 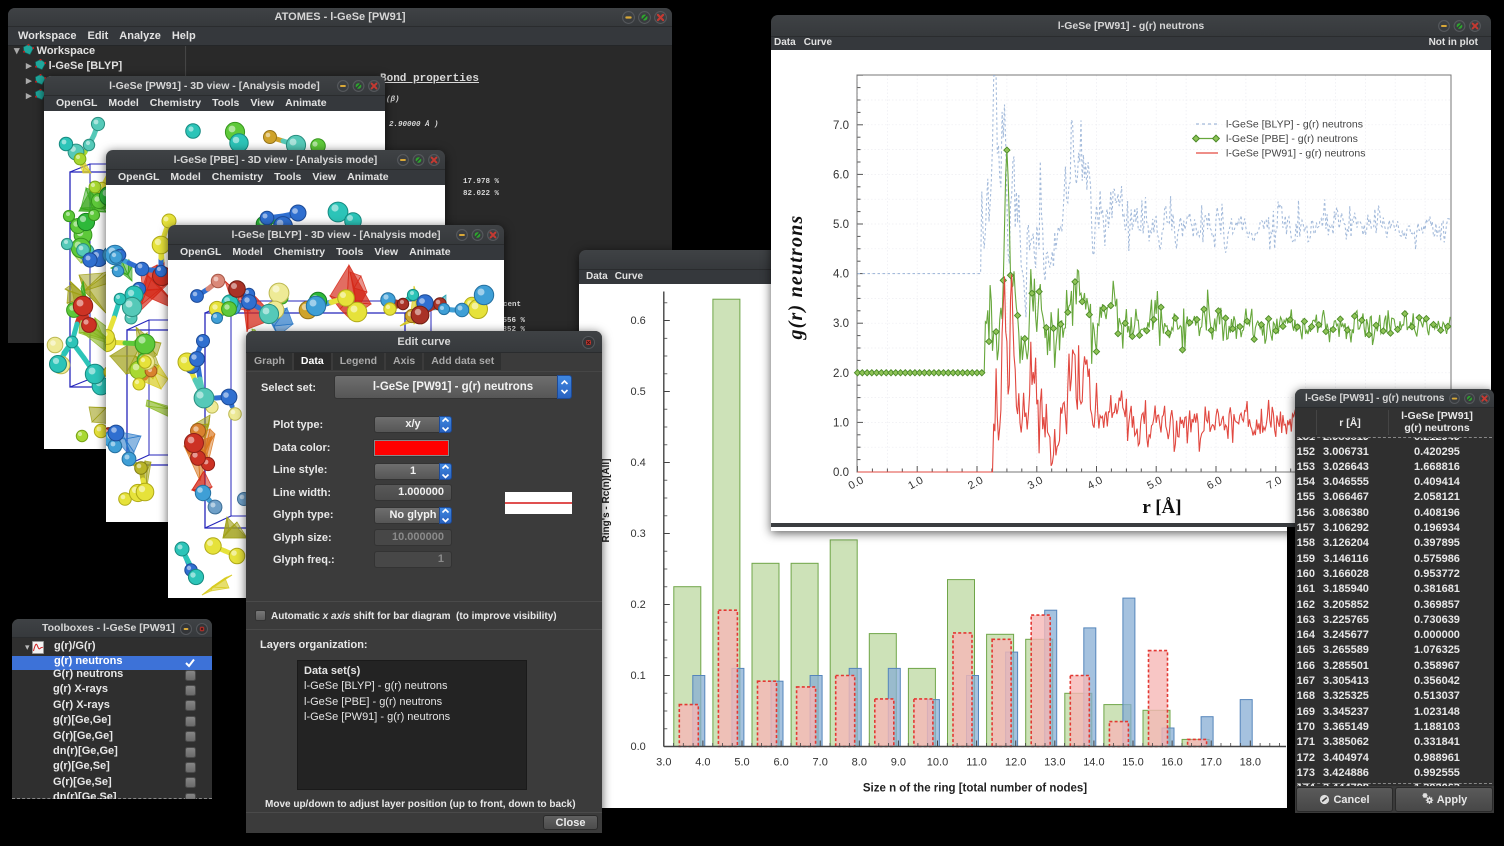 What do you see at coordinates (1171, 762) in the screenshot?
I see `svg-text: 16.0` at bounding box center [1171, 762].